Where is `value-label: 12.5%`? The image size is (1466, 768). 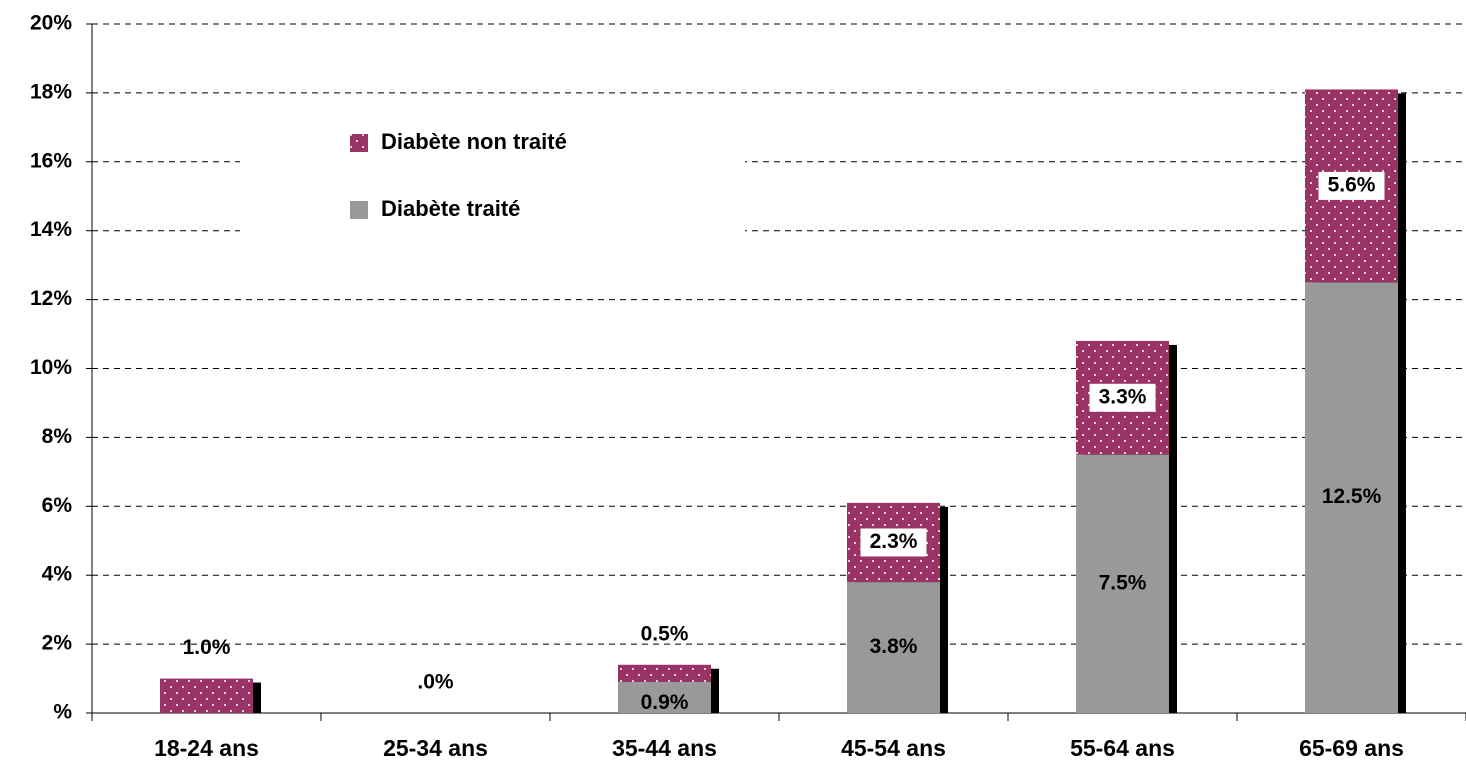 value-label: 12.5% is located at coordinates (1352, 496).